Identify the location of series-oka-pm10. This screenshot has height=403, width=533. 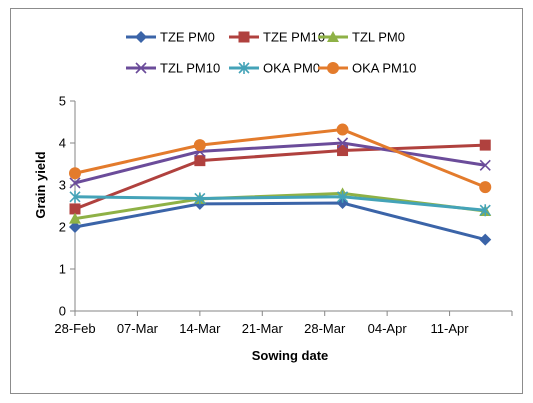
(280, 158).